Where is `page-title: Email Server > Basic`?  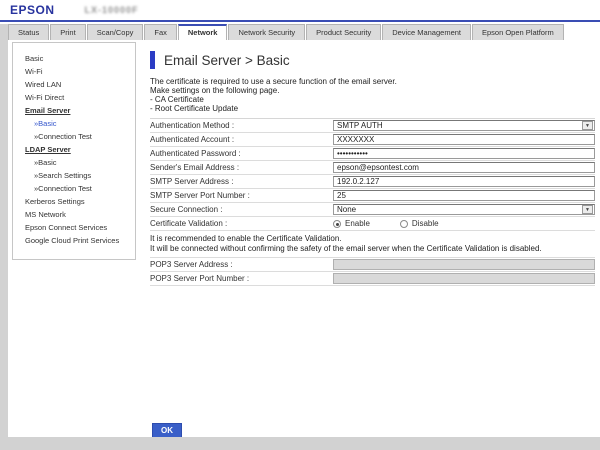 page-title: Email Server > Basic is located at coordinates (227, 60).